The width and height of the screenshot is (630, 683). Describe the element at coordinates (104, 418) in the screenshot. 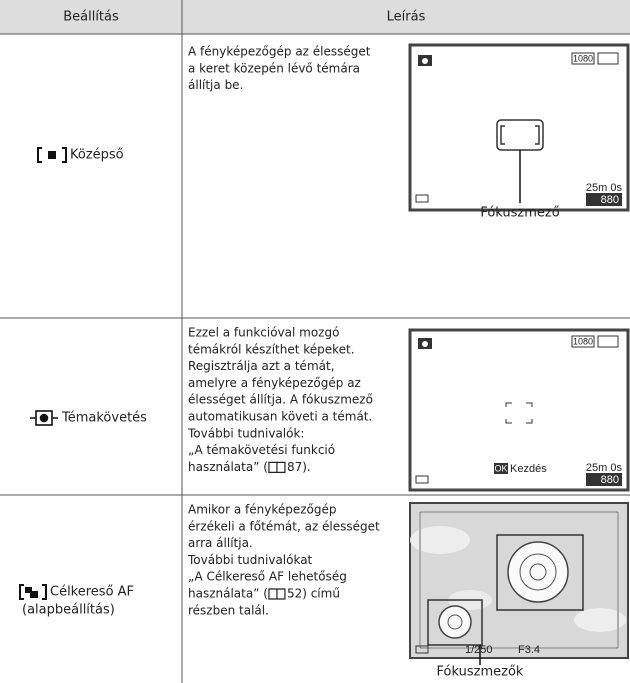

I see `setting-label: Témakövetés` at that location.